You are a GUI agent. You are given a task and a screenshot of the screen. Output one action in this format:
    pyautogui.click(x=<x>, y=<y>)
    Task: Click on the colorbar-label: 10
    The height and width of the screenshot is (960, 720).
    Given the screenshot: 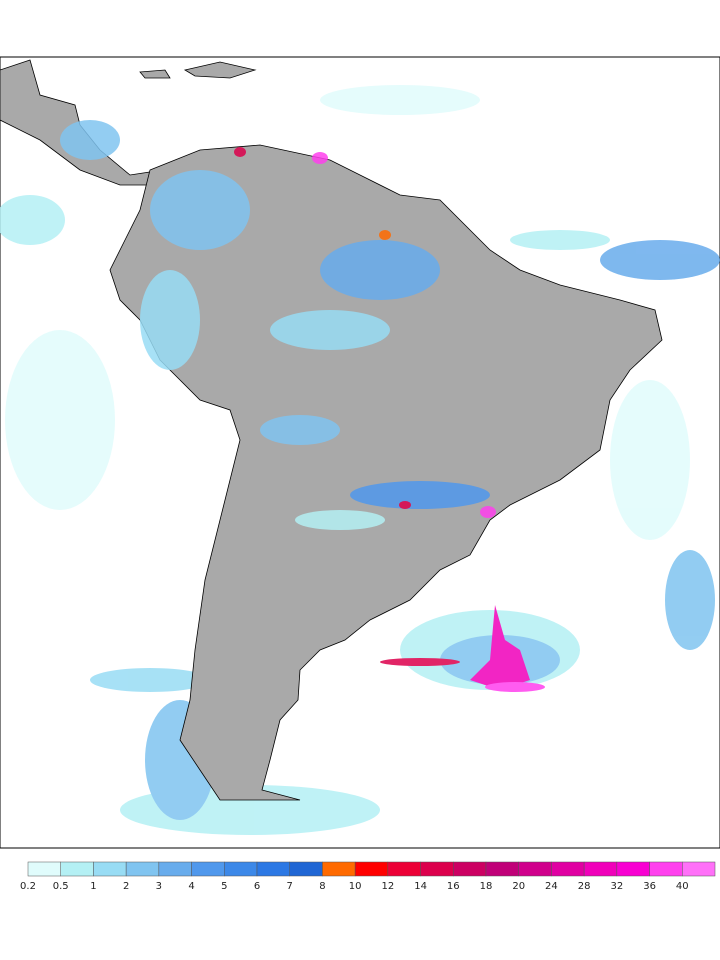 What is the action you would take?
    pyautogui.click(x=355, y=886)
    